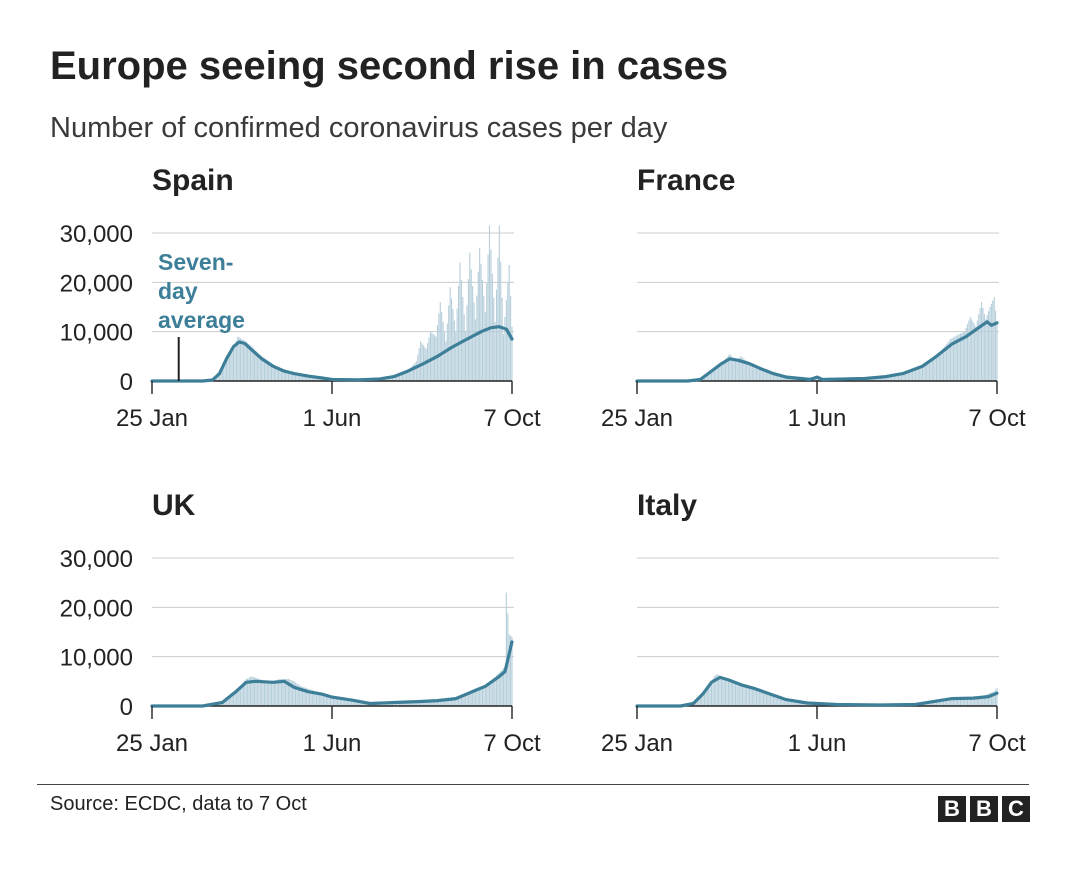 The width and height of the screenshot is (1080, 876). What do you see at coordinates (533, 784) in the screenshot?
I see `footer-divider` at bounding box center [533, 784].